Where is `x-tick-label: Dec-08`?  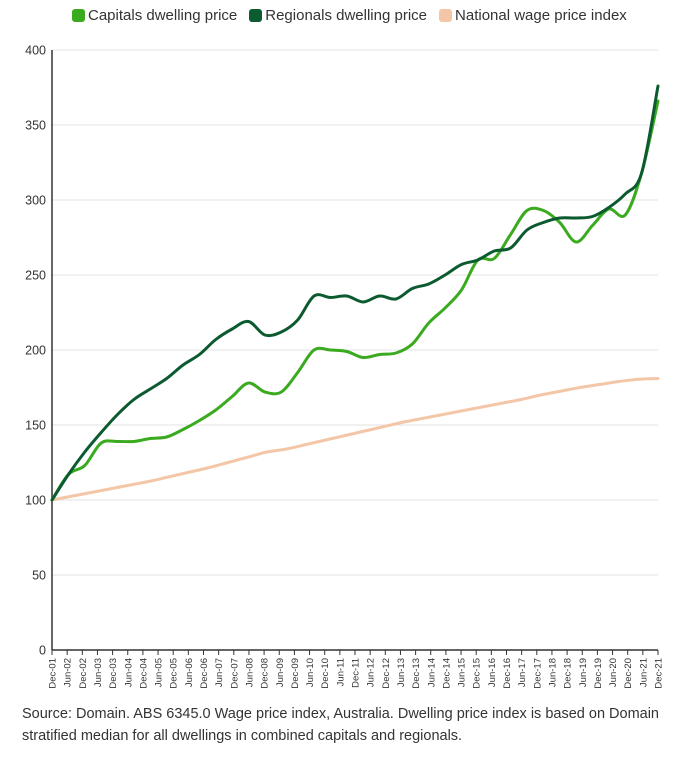 x-tick-label: Dec-08 is located at coordinates (265, 673).